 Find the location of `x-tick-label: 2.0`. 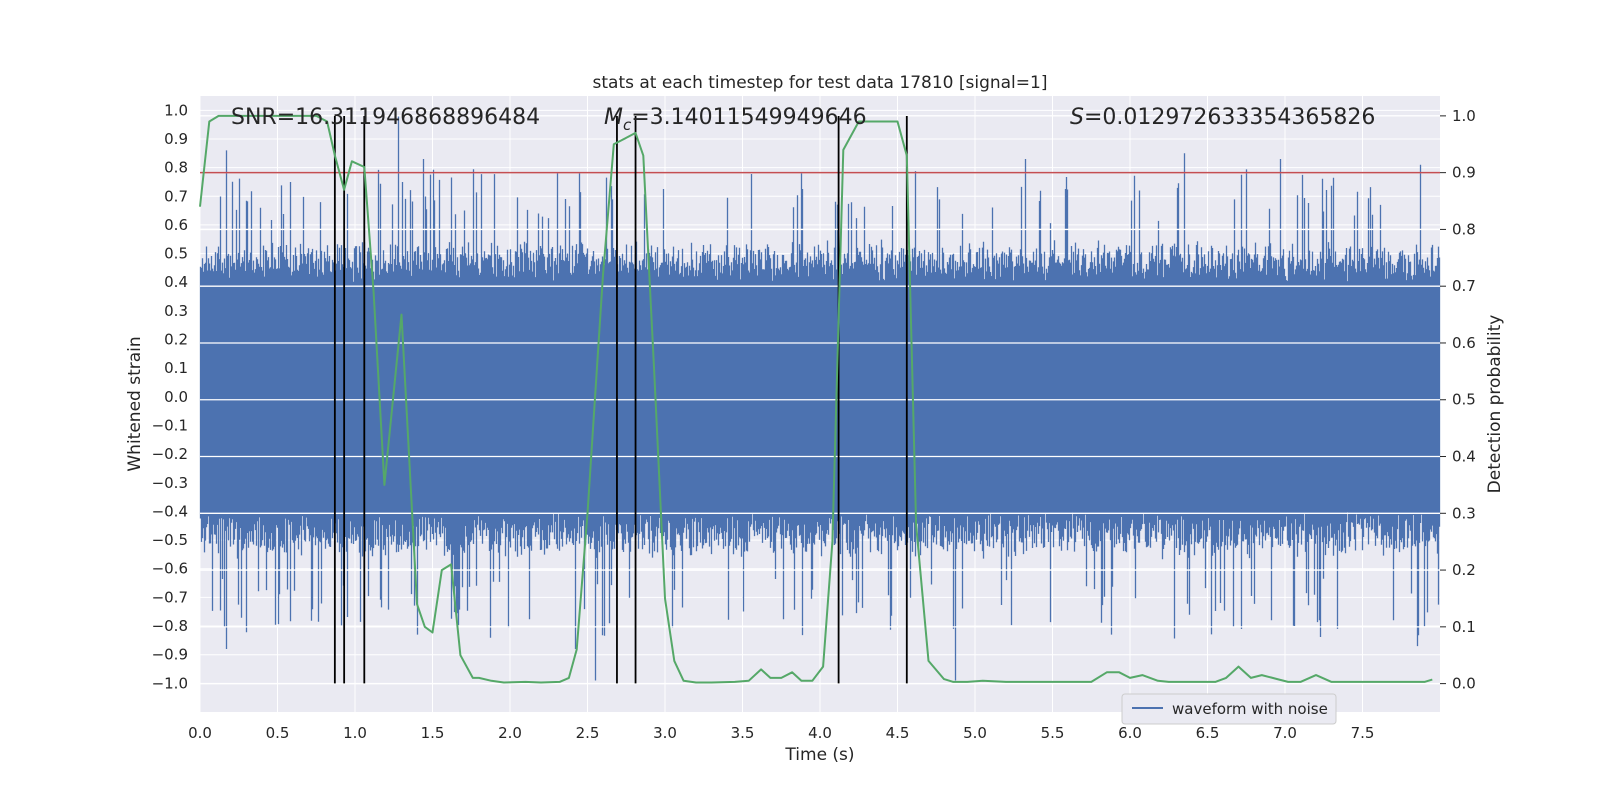

x-tick-label: 2.0 is located at coordinates (510, 733).